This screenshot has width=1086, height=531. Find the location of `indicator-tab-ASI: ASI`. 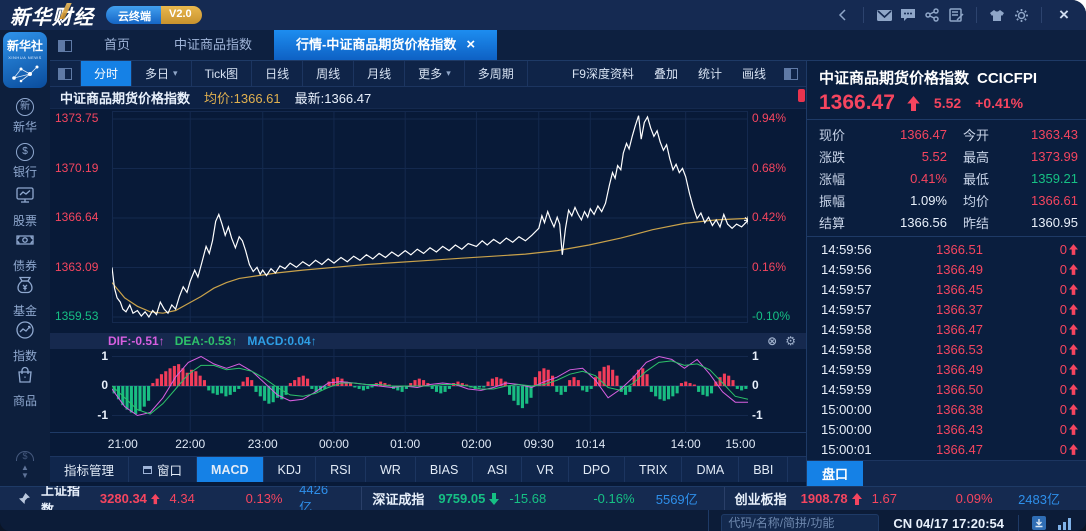

indicator-tab-ASI: ASI is located at coordinates (498, 469).